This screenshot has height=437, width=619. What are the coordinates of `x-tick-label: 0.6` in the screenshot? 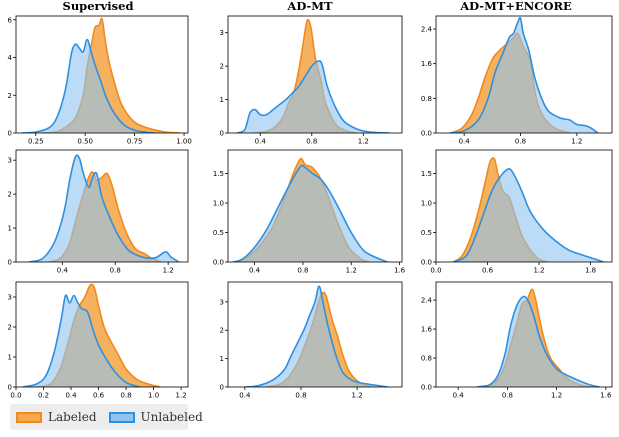 It's located at (488, 271).